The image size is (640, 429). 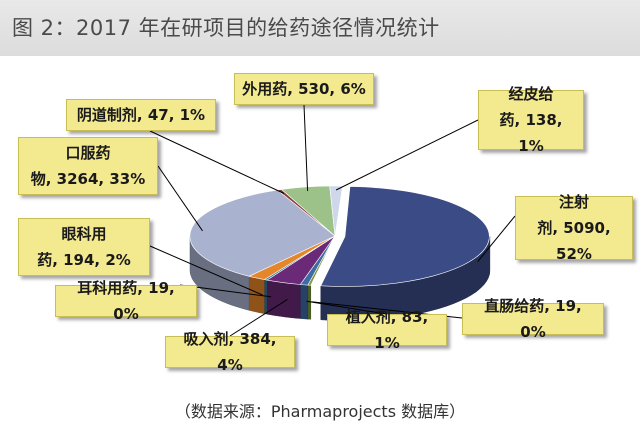 What do you see at coordinates (84, 247) in the screenshot?
I see `slice-label-5: 眼科用药, 194, 2%` at bounding box center [84, 247].